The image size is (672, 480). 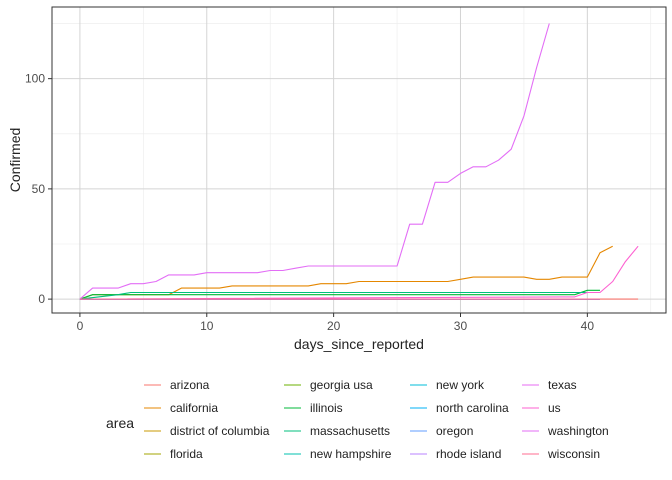 What do you see at coordinates (562, 385) in the screenshot?
I see `legend-label-texas: texas` at bounding box center [562, 385].